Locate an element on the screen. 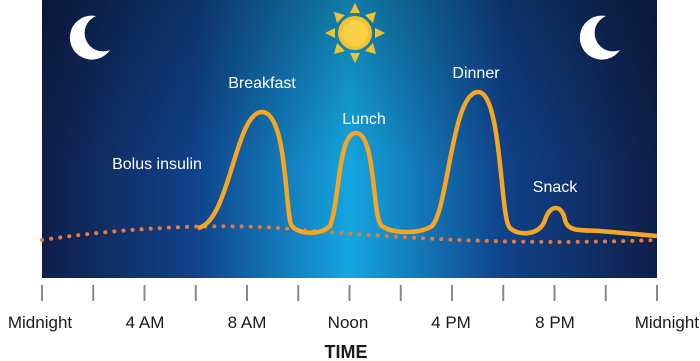  tick-label: 8 PM is located at coordinates (555, 322).